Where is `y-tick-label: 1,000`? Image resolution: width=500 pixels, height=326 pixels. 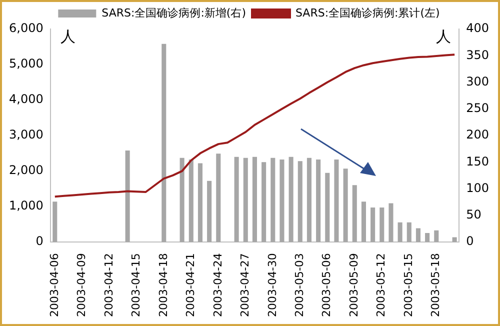 y-tick-label: 1,000 is located at coordinates (26, 205).